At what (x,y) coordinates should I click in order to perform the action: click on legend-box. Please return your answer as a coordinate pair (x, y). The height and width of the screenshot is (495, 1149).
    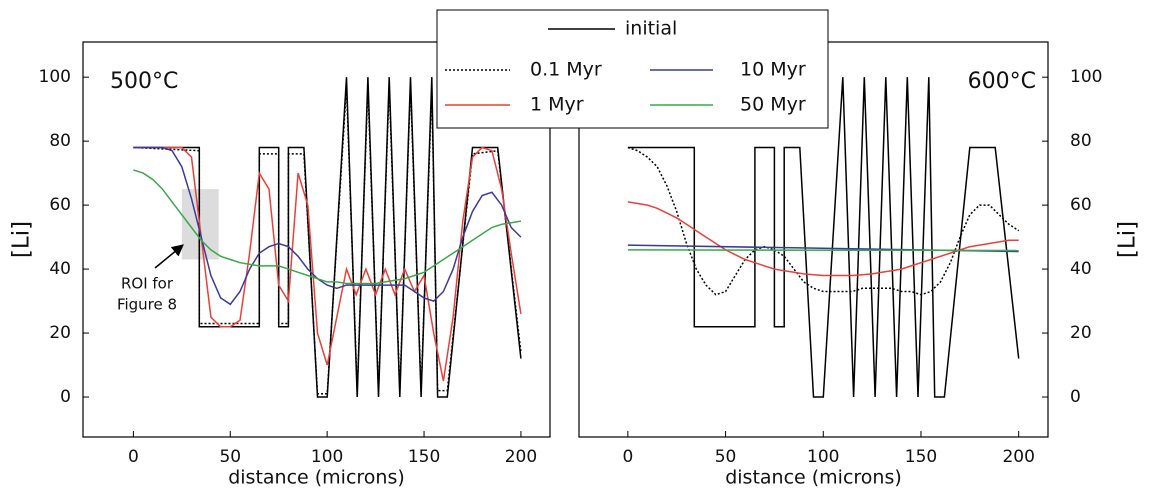
    Looking at the image, I should click on (632, 69).